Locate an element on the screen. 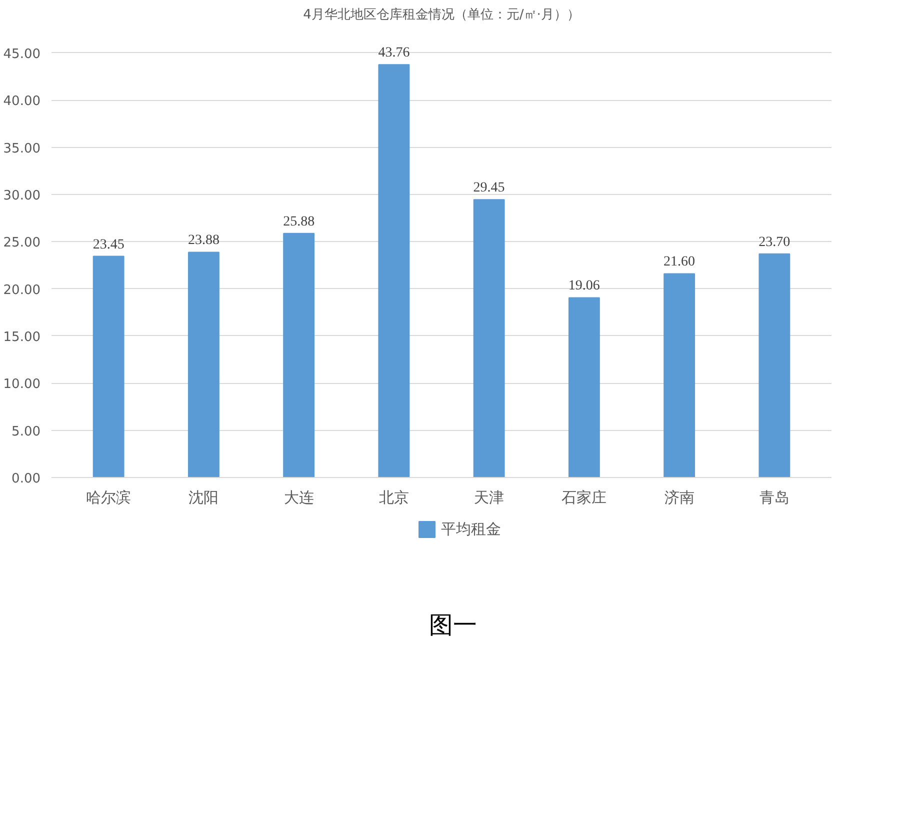  x-tick-label: 大连 is located at coordinates (299, 497).